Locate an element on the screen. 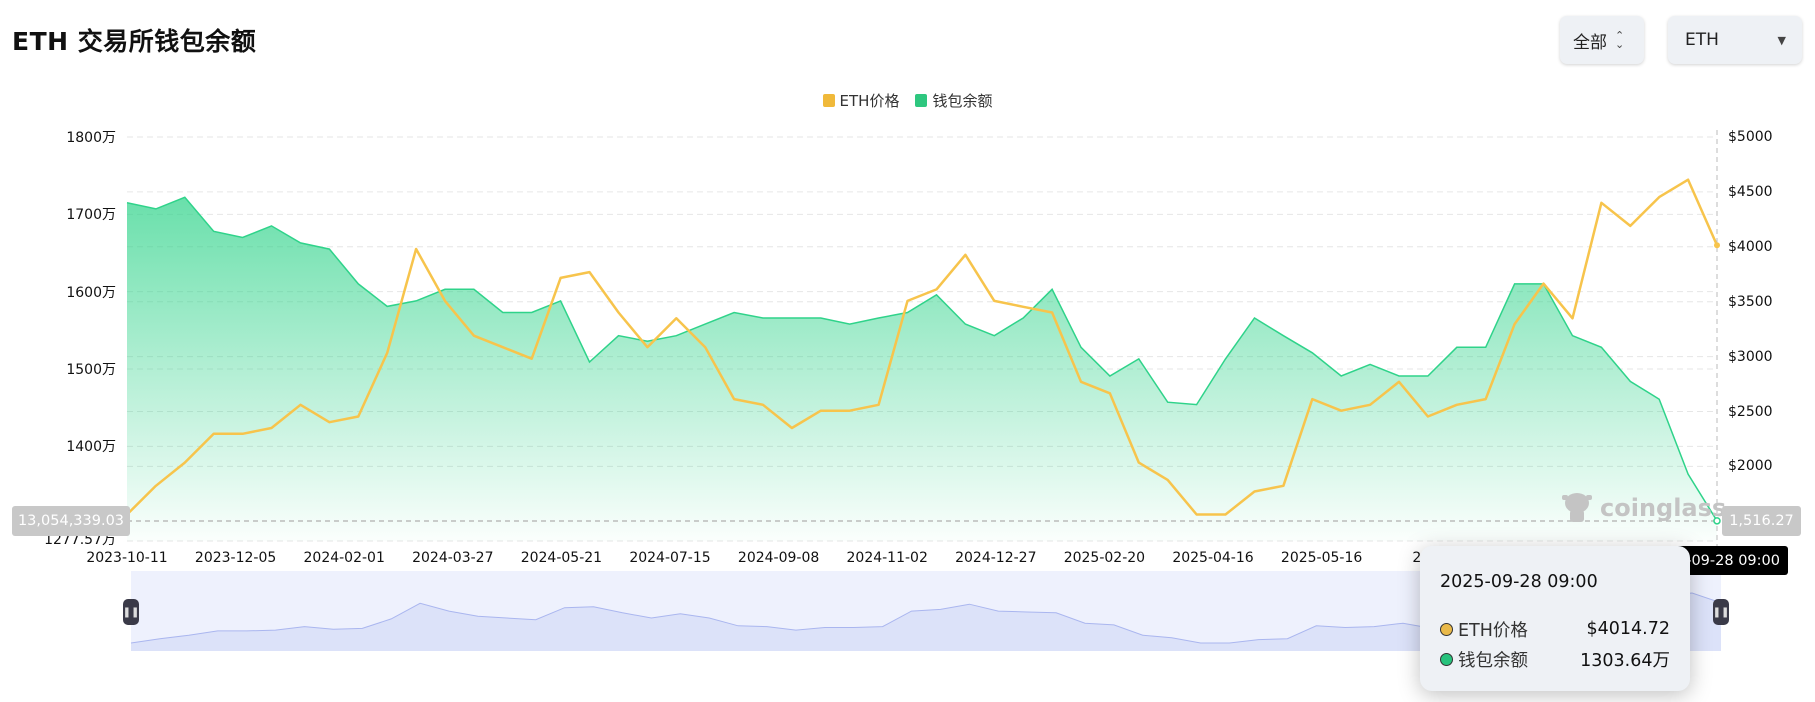  x-tick-label: 2023-10-11 is located at coordinates (127, 558).